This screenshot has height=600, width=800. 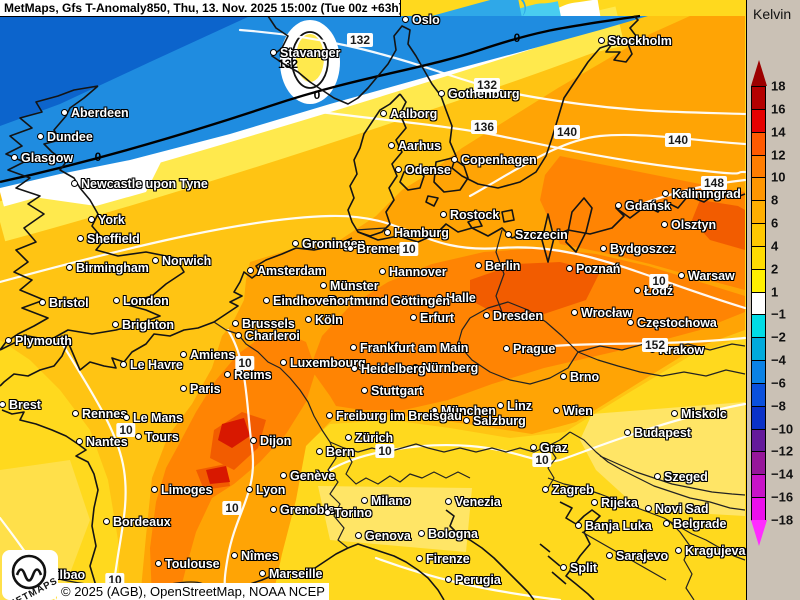 I want to click on city-marker: Hannover, so click(x=413, y=272).